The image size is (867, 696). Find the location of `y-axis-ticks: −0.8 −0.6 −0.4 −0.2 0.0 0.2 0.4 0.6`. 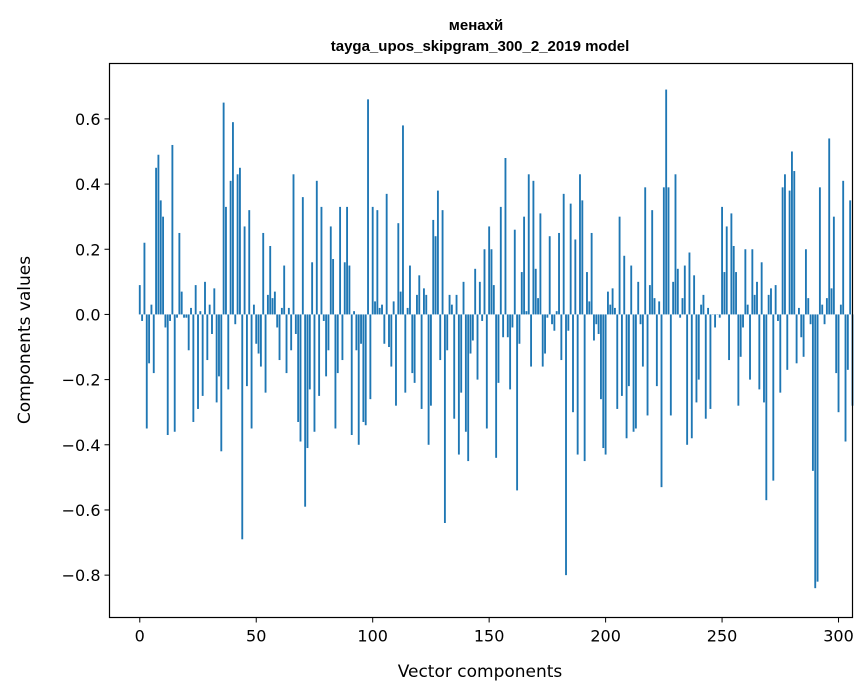

y-axis-ticks: −0.8 −0.6 −0.4 −0.2 0.0 0.2 0.4 0.6 is located at coordinates (86, 347).